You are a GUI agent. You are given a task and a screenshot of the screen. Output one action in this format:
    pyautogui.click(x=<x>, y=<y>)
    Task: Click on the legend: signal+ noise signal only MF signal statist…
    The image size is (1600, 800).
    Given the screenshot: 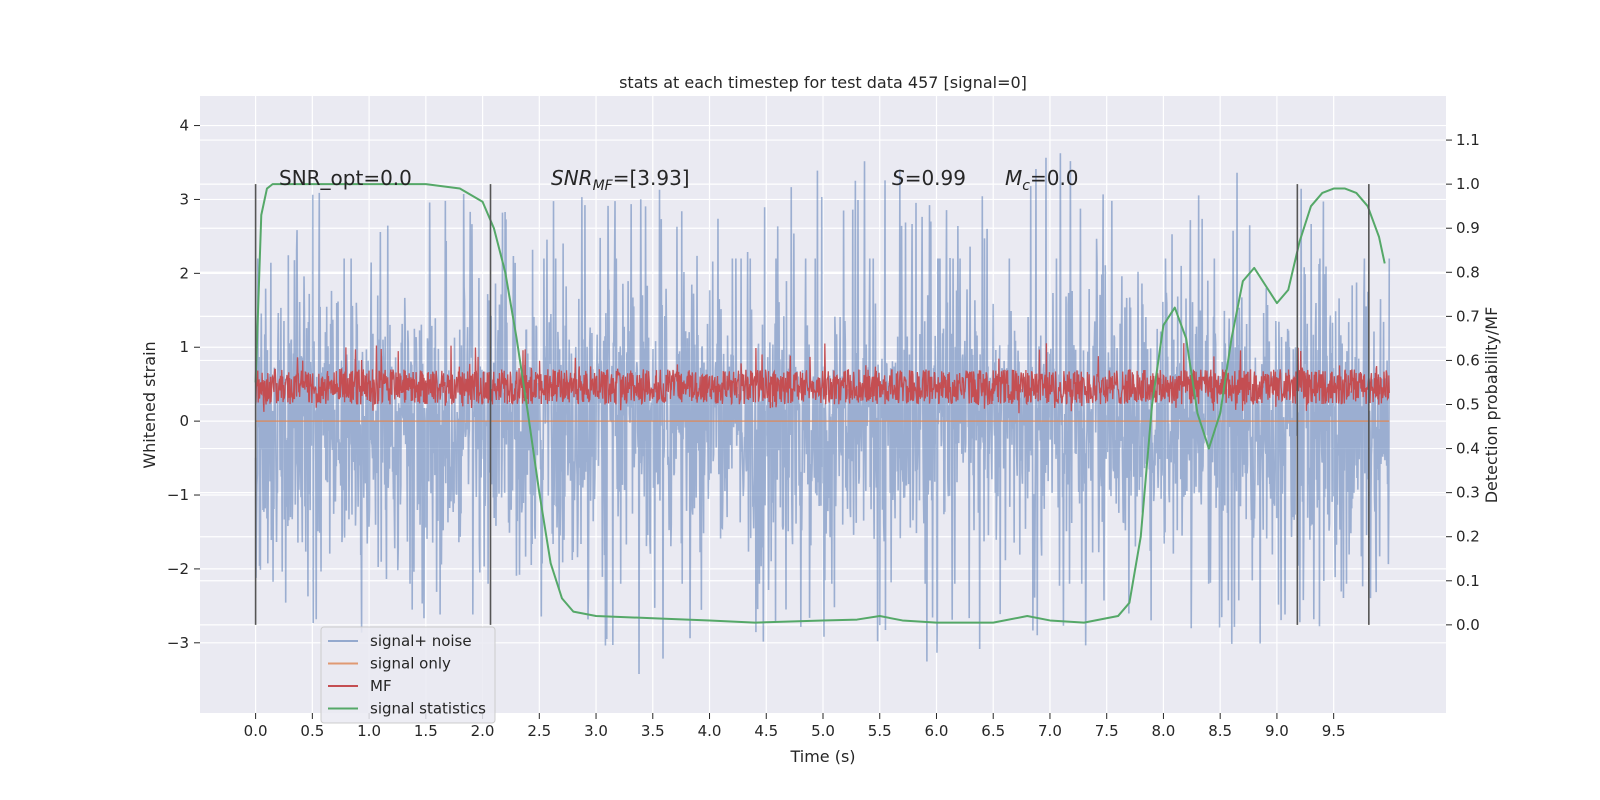 What is the action you would take?
    pyautogui.click(x=408, y=675)
    